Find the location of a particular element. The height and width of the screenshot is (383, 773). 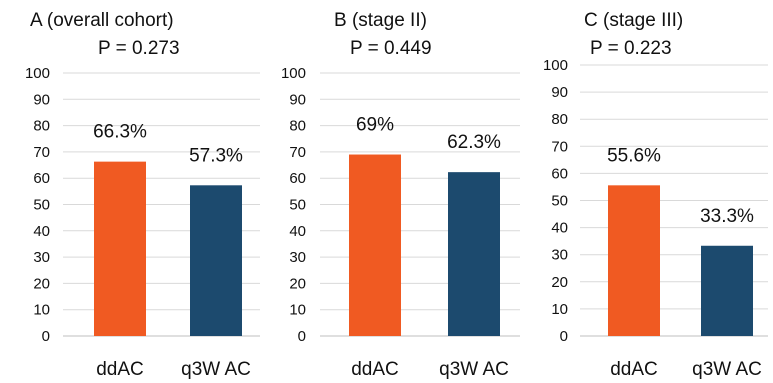

p-value-label: P = 0.449 is located at coordinates (391, 48).